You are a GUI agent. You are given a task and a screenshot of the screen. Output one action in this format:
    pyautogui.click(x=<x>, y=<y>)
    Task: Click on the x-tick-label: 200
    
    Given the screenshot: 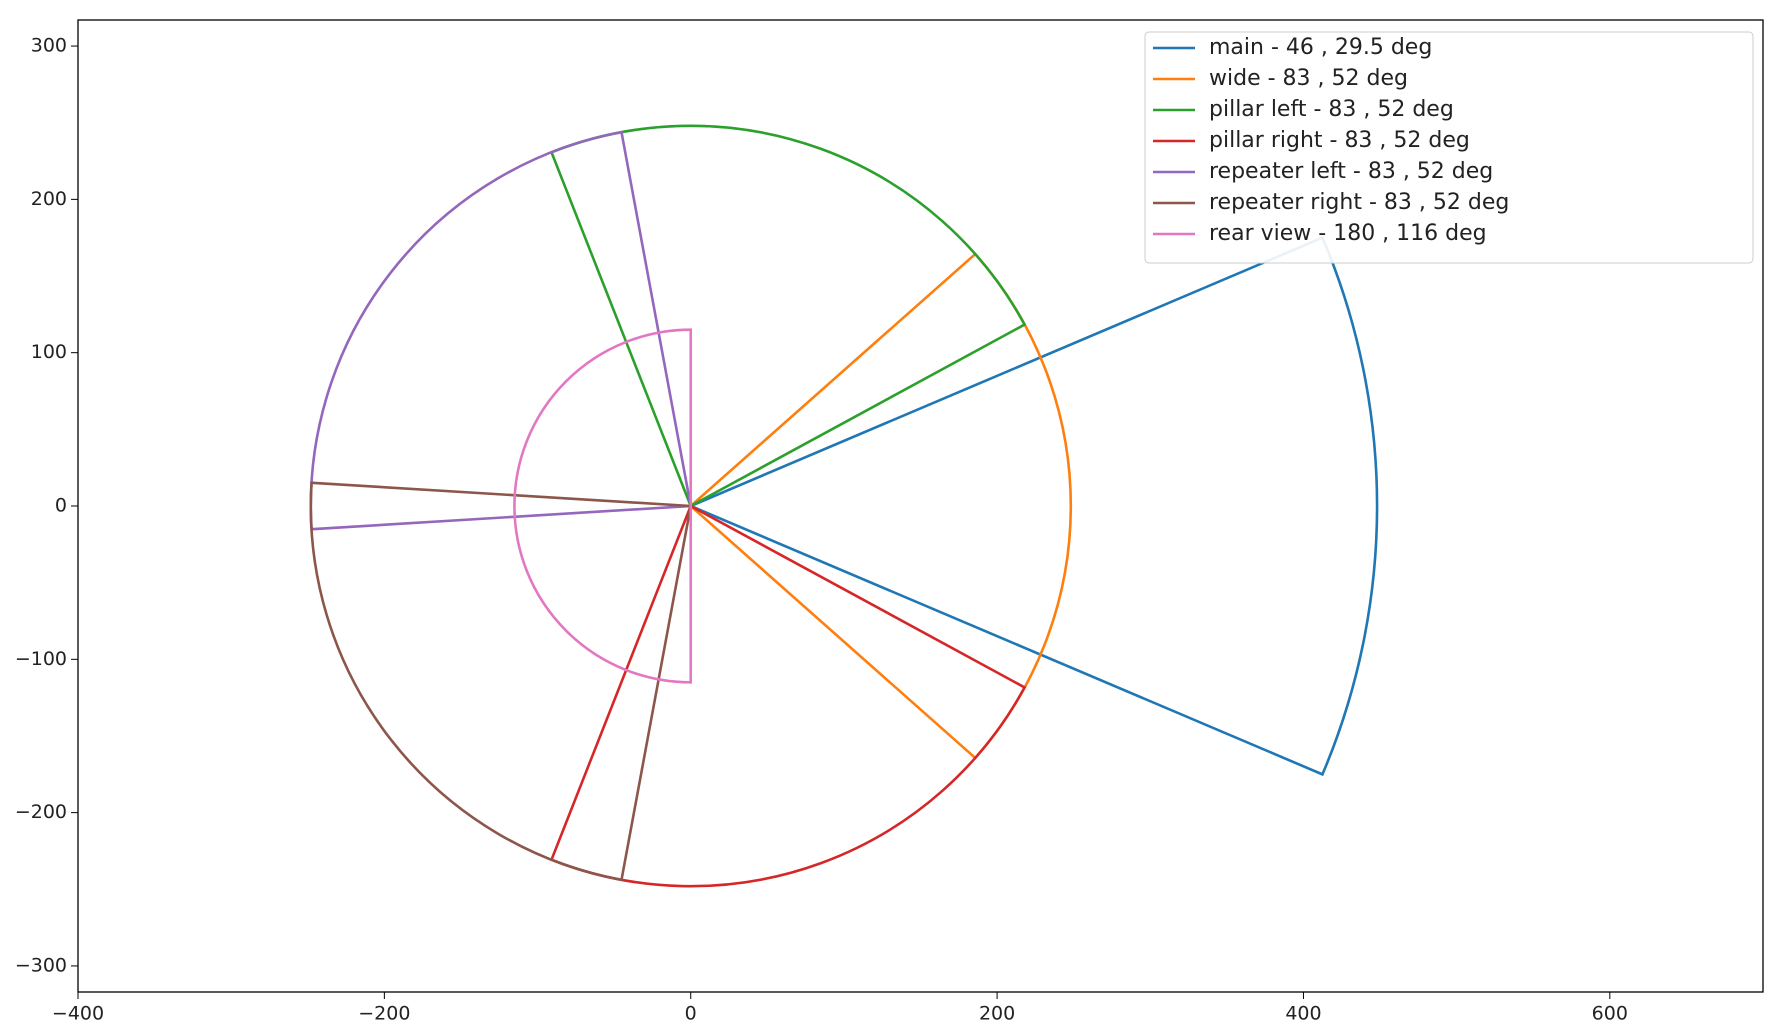 What is the action you would take?
    pyautogui.click(x=997, y=1014)
    